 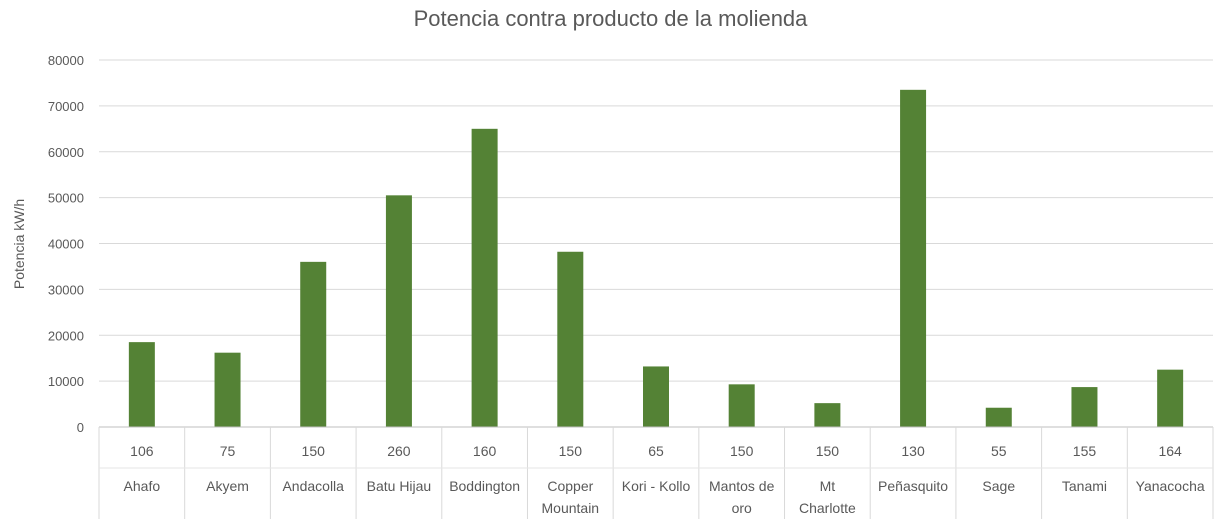 What do you see at coordinates (656, 451) in the screenshot?
I see `category-value-label: 65` at bounding box center [656, 451].